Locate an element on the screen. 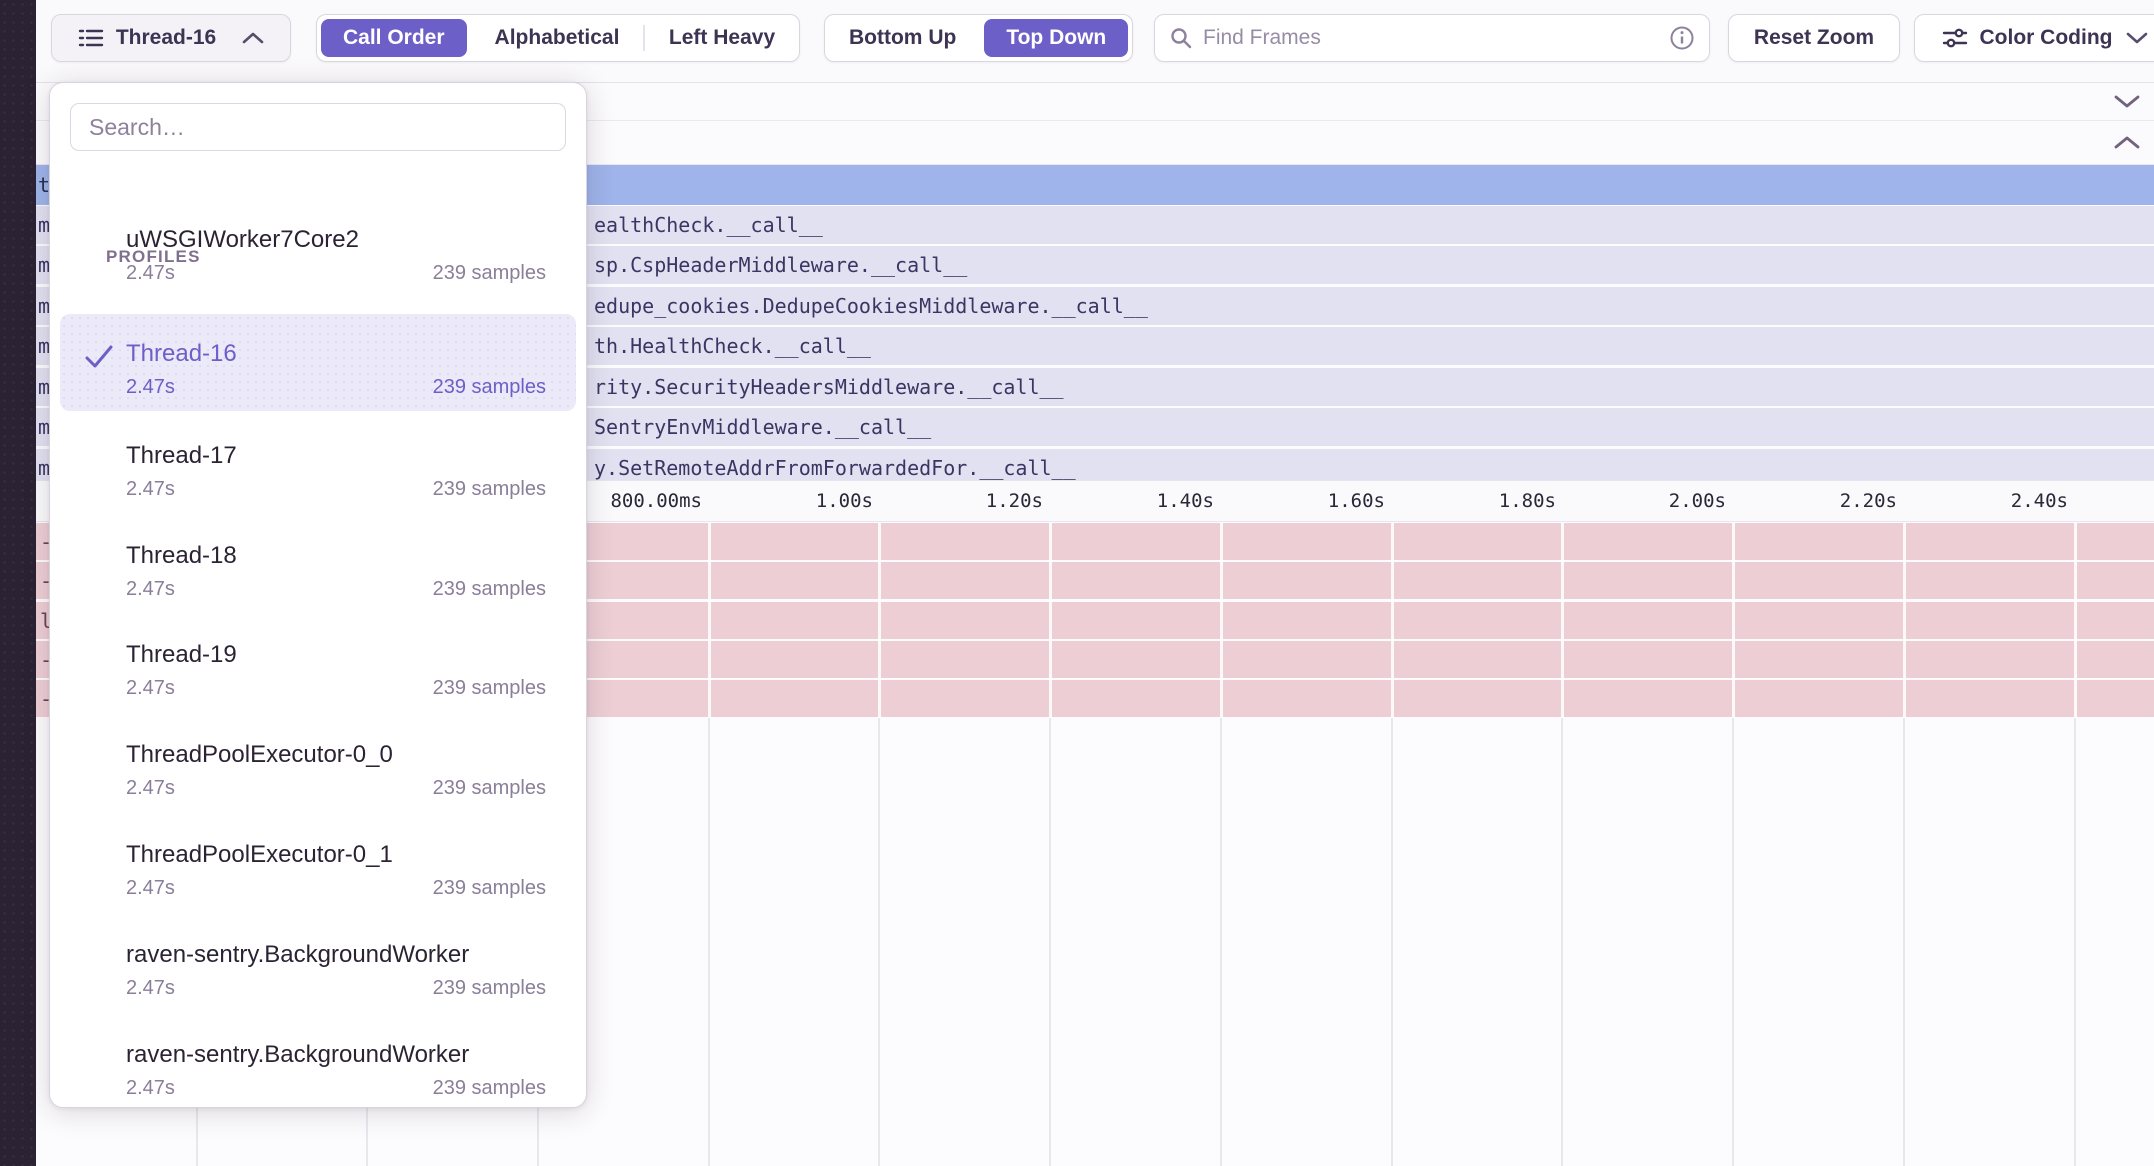 The width and height of the screenshot is (2154, 1166). search-icon is located at coordinates (1181, 38).